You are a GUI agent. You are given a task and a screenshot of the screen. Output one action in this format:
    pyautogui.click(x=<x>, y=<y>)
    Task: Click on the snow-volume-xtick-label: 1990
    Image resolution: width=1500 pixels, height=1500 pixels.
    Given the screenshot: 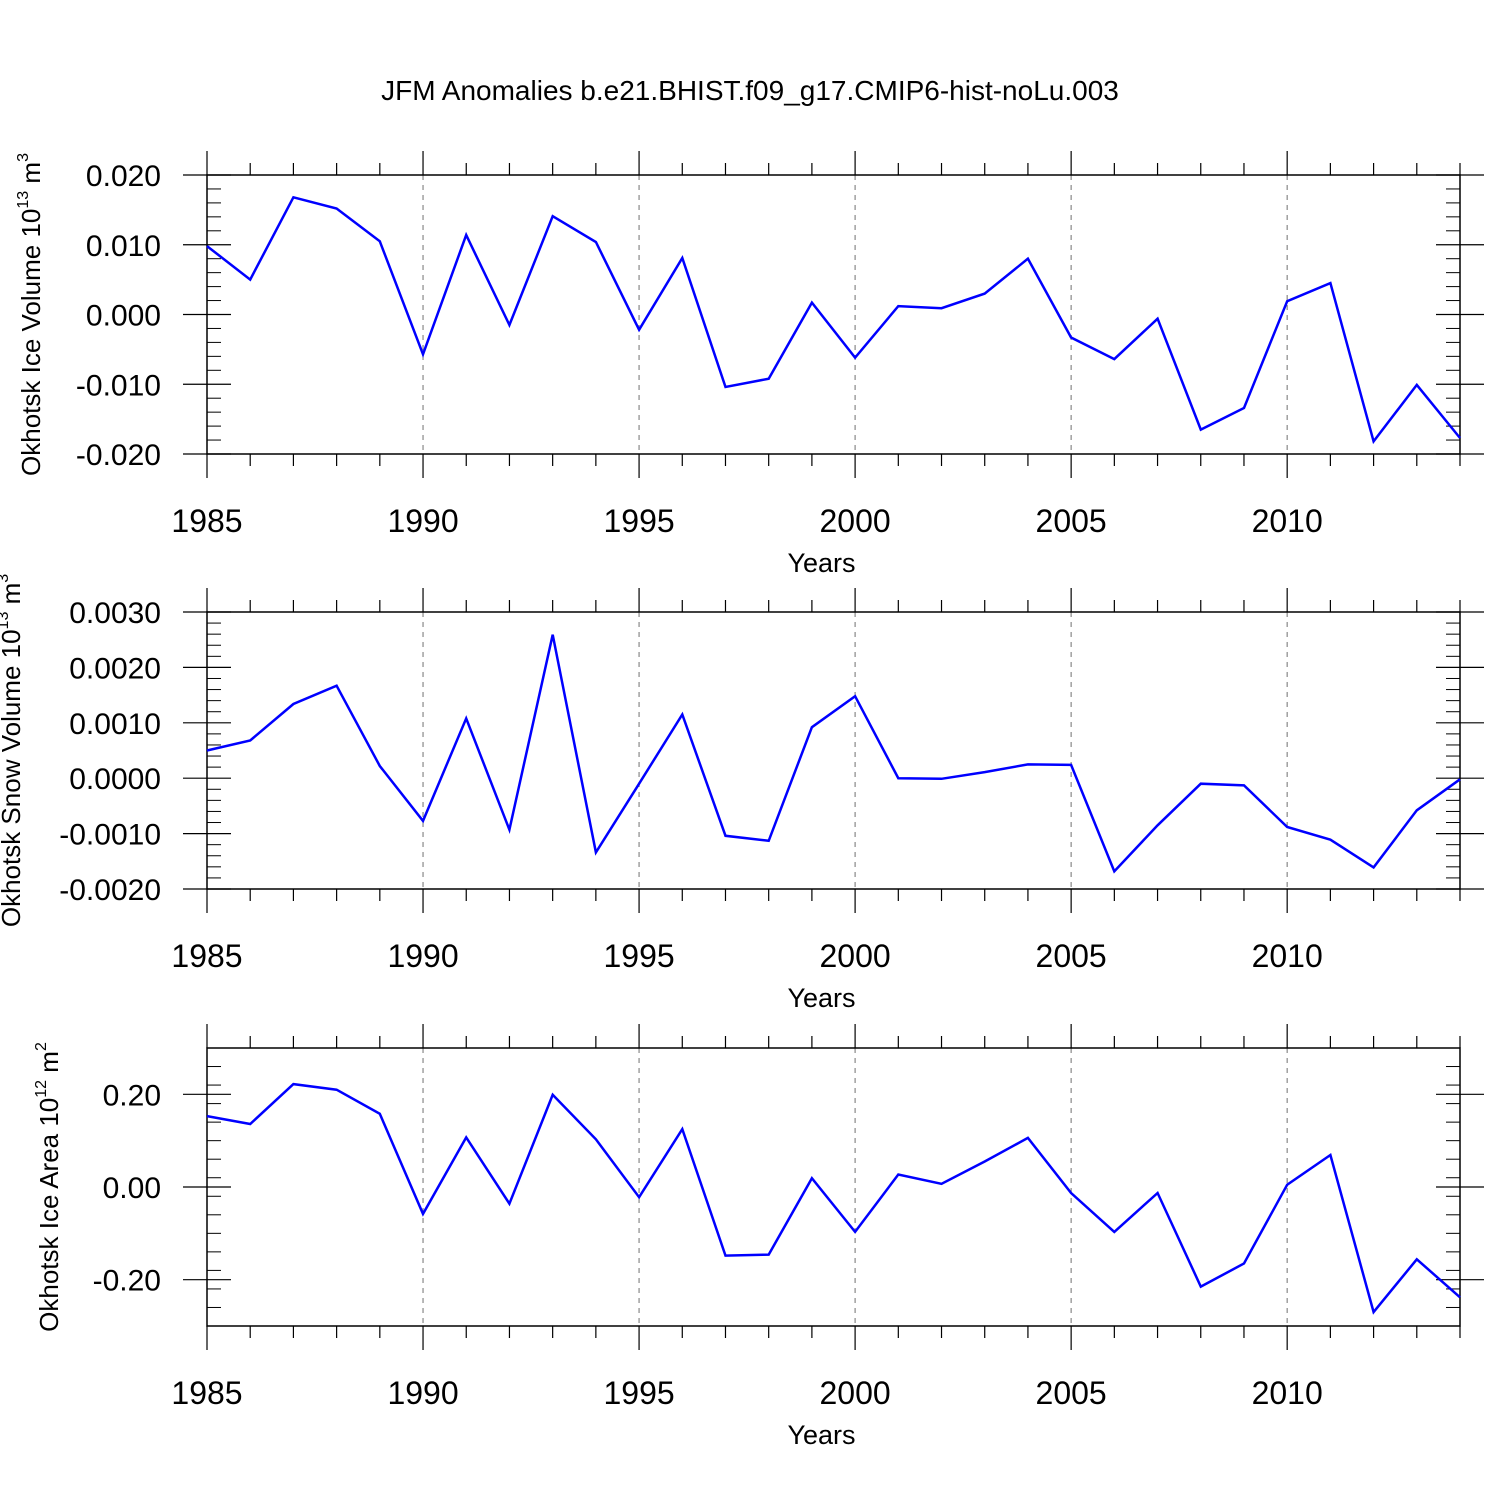 What is the action you would take?
    pyautogui.click(x=422, y=956)
    